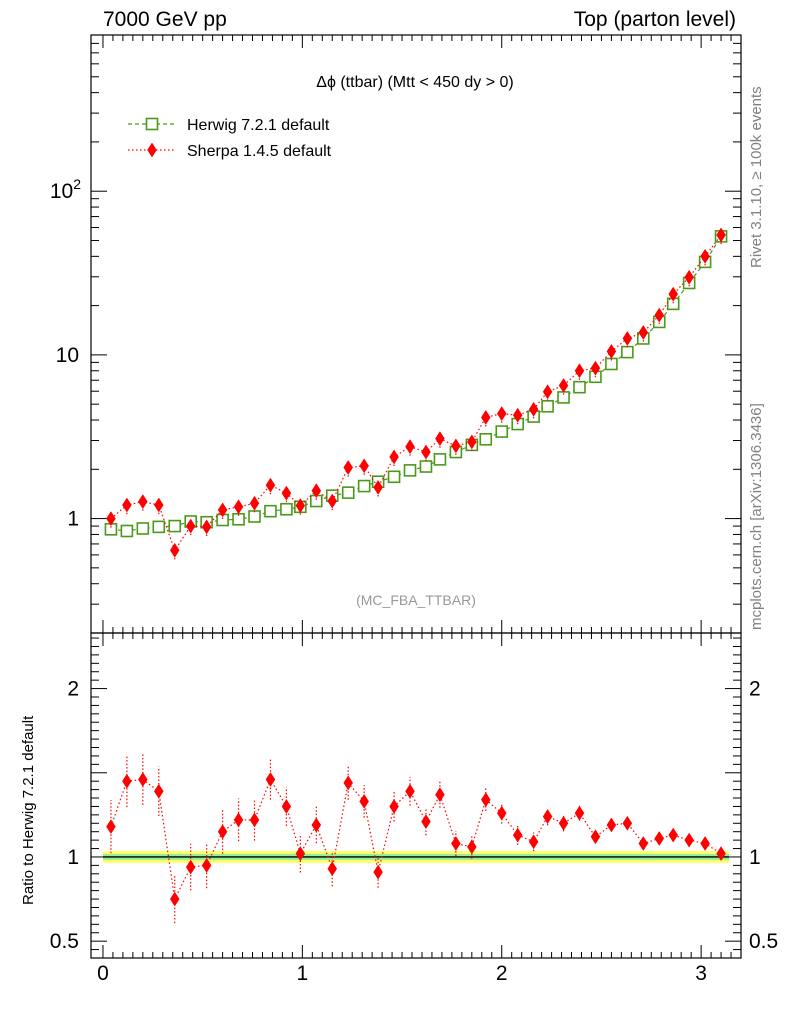  I want to click on analysis-annotation: (MC_FBA_TTBAR), so click(416, 600).